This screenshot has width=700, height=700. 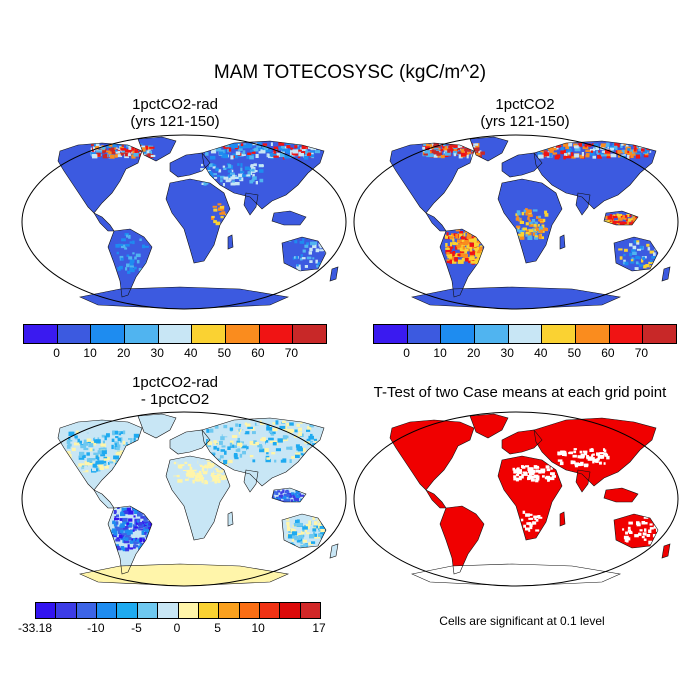 I want to click on map-1pctco2-rad, so click(x=184, y=222).